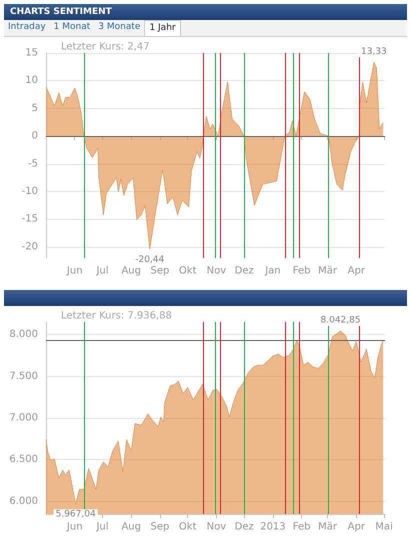 This screenshot has width=411, height=543. What do you see at coordinates (273, 527) in the screenshot?
I see `x-tick-label: 2013` at bounding box center [273, 527].